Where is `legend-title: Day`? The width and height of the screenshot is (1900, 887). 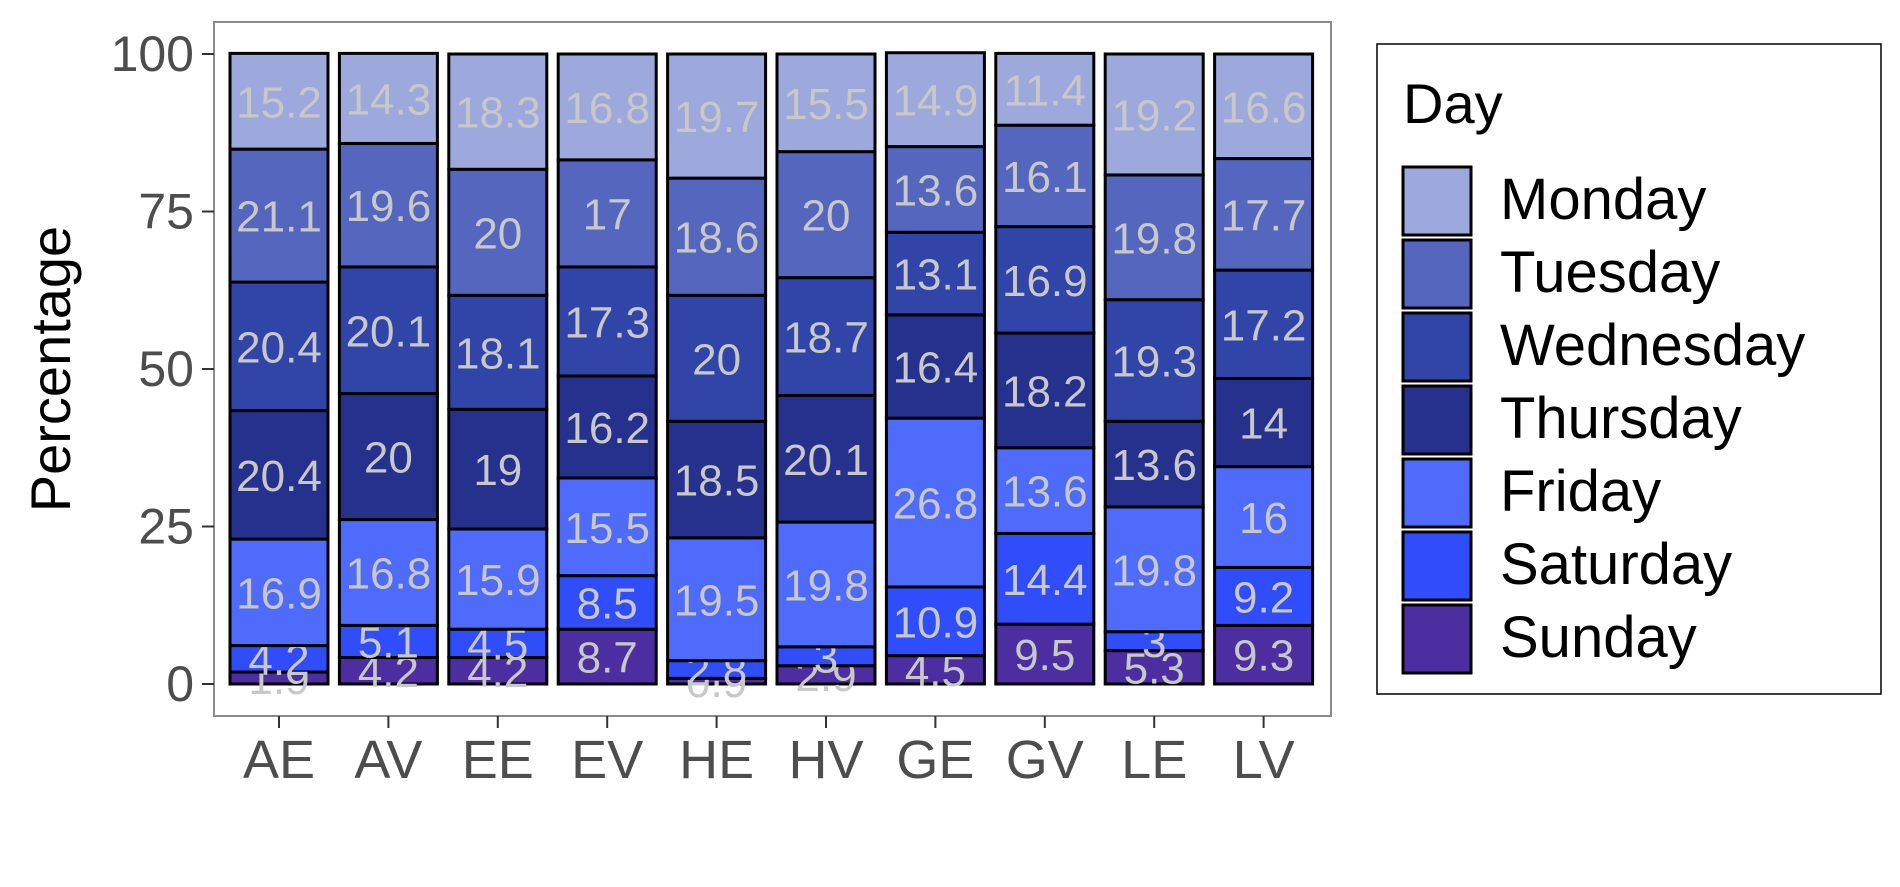 legend-title: Day is located at coordinates (1453, 103).